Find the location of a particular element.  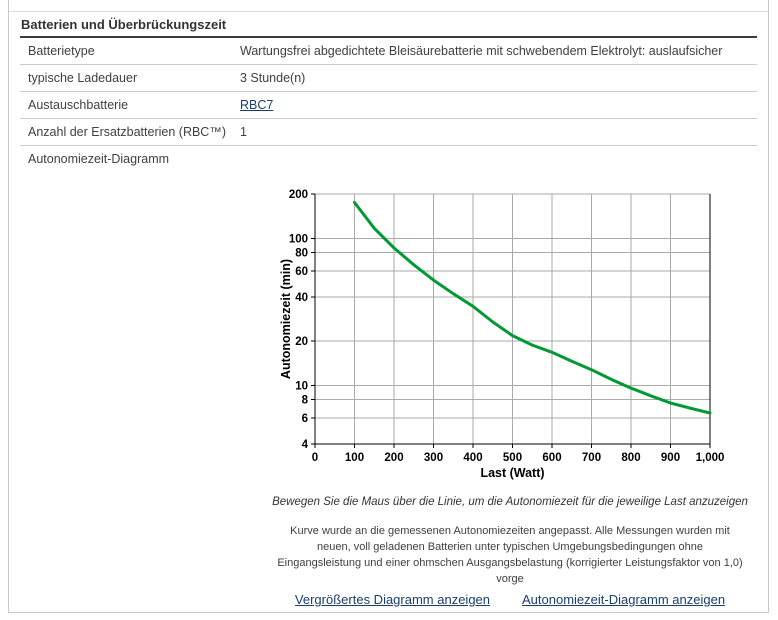

svg-text: 80 is located at coordinates (301, 254).